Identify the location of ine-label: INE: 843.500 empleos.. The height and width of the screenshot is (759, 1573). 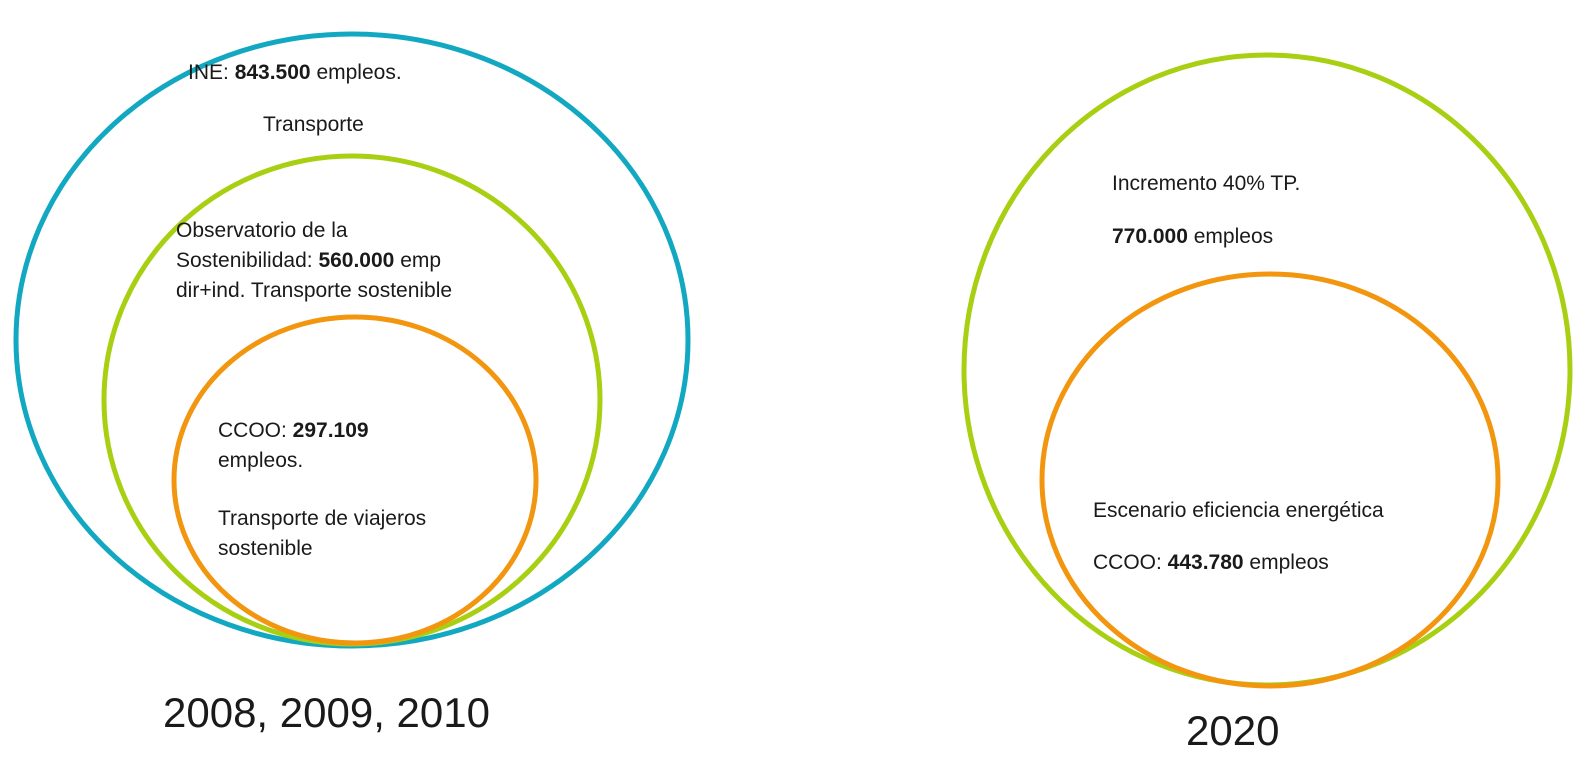
(295, 72).